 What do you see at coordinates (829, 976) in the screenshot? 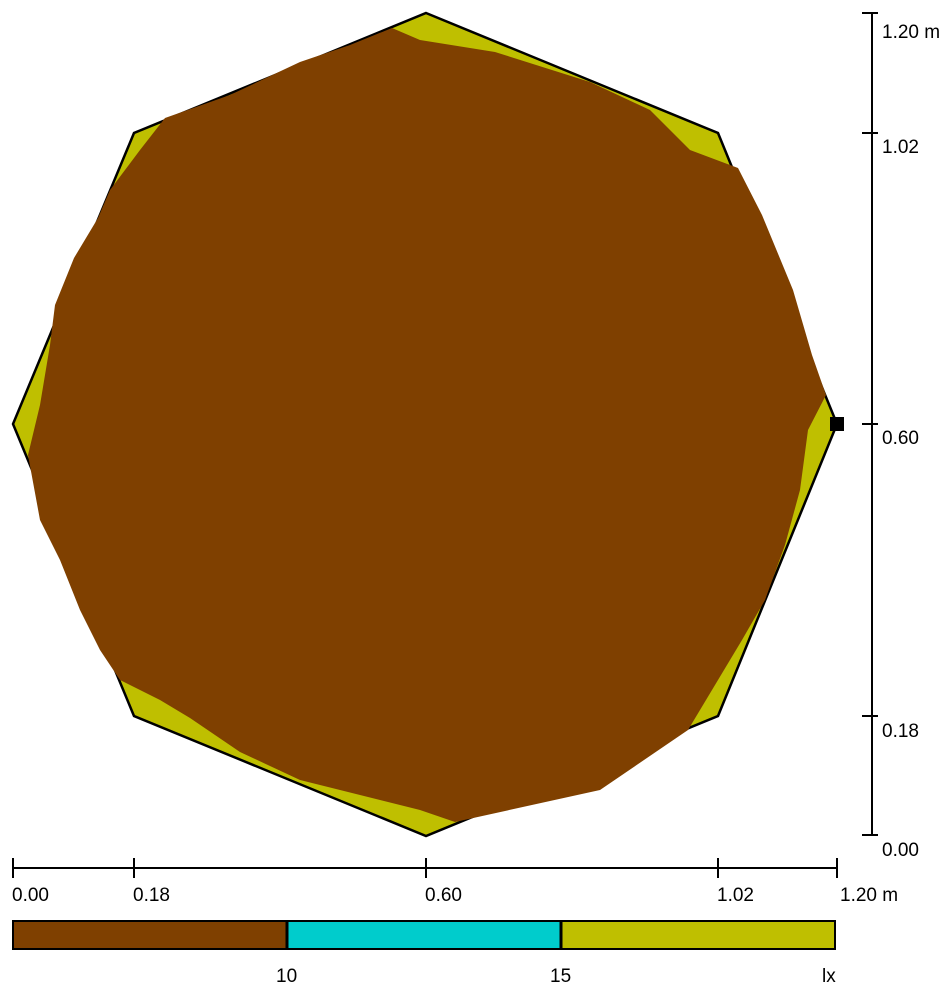
I see `legend-unit-label: lx` at bounding box center [829, 976].